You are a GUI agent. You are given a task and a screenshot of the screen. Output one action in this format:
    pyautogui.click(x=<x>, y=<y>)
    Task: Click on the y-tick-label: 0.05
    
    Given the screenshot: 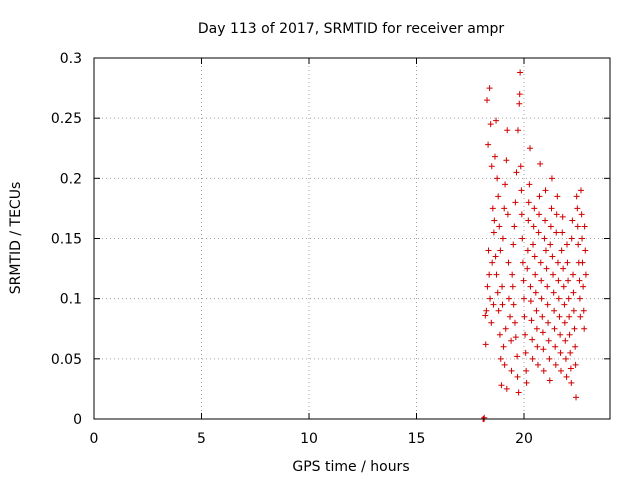 What is the action you would take?
    pyautogui.click(x=66, y=360)
    